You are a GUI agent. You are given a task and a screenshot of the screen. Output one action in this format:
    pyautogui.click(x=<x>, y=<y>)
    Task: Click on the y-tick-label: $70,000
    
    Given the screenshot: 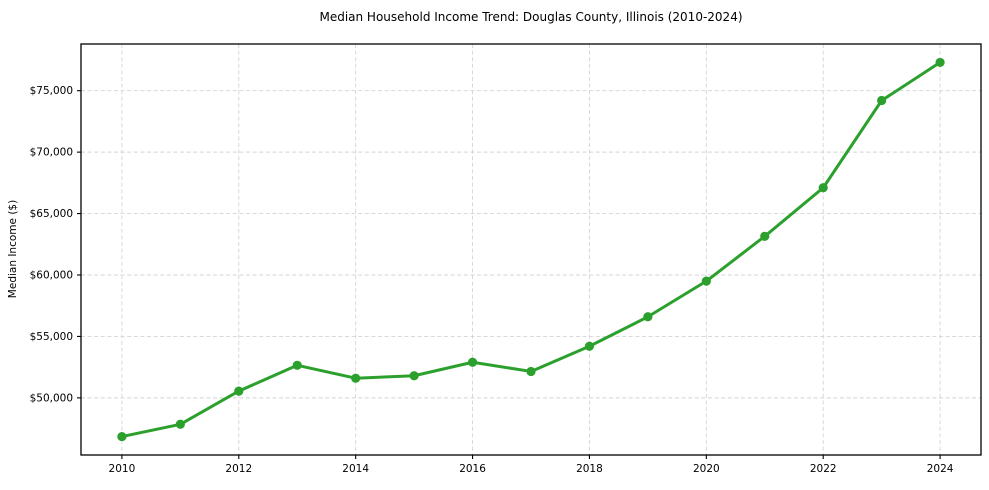 What is the action you would take?
    pyautogui.click(x=51, y=153)
    